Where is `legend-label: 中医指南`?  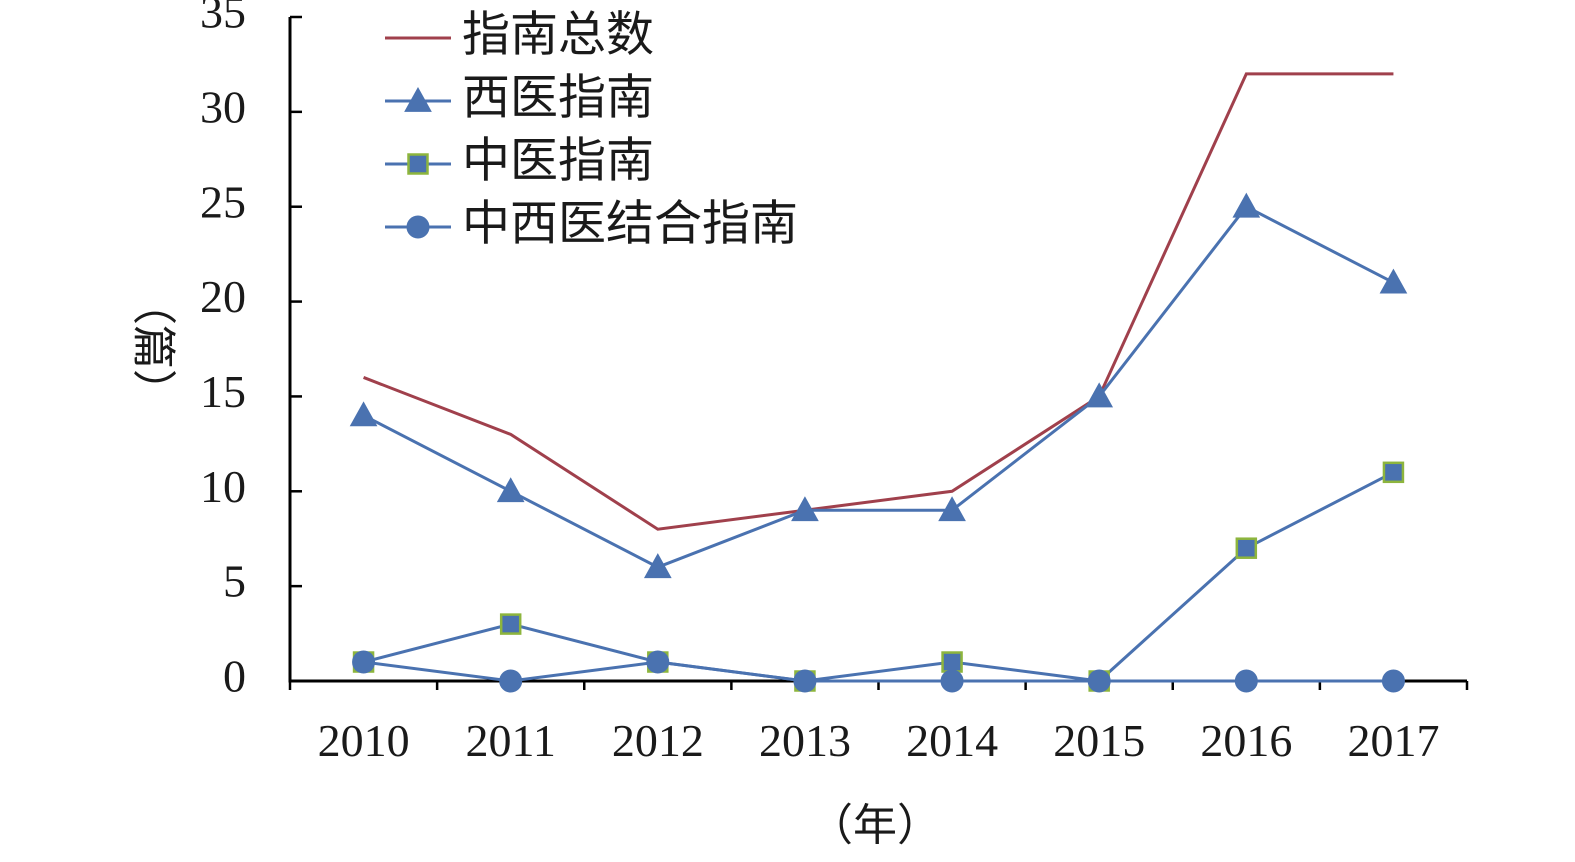
legend-label: 中医指南 is located at coordinates (558, 161).